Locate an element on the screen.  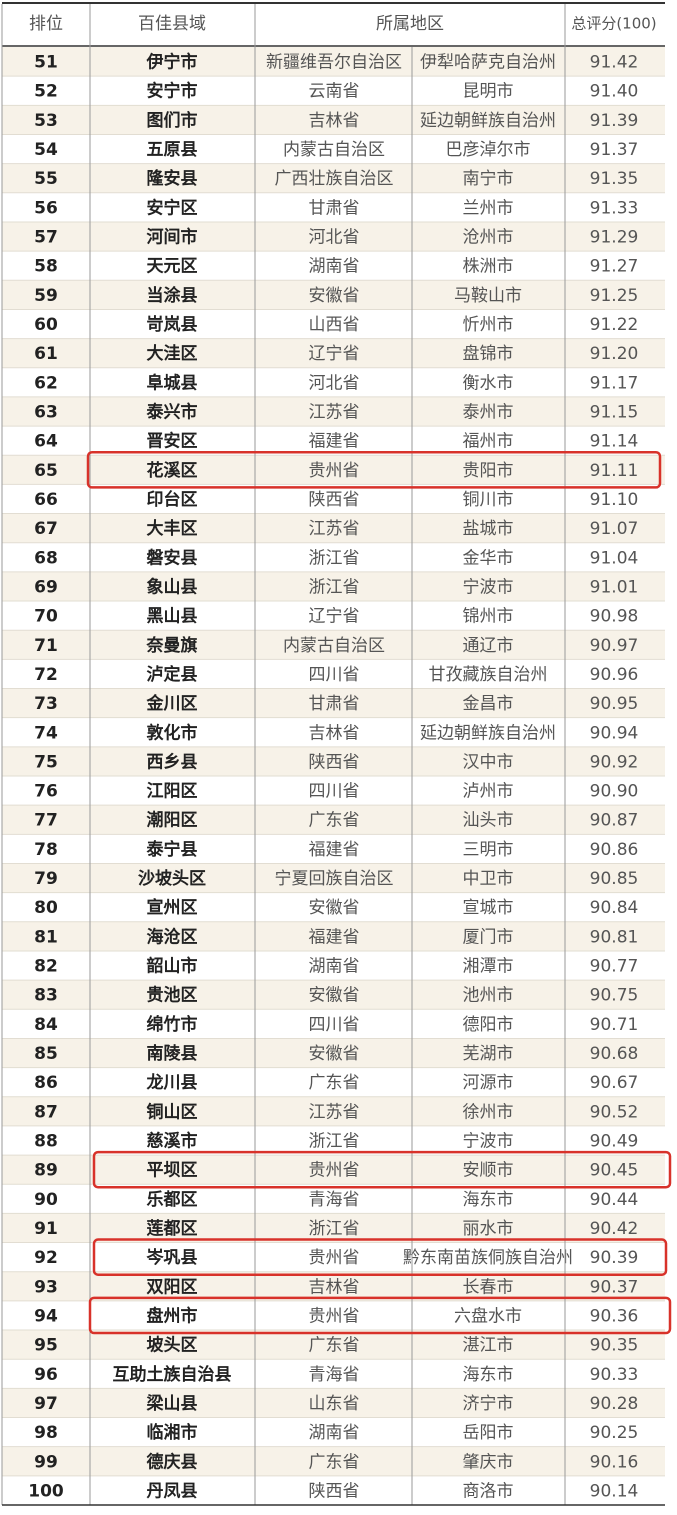
row-cell: 90.77 is located at coordinates (614, 967).